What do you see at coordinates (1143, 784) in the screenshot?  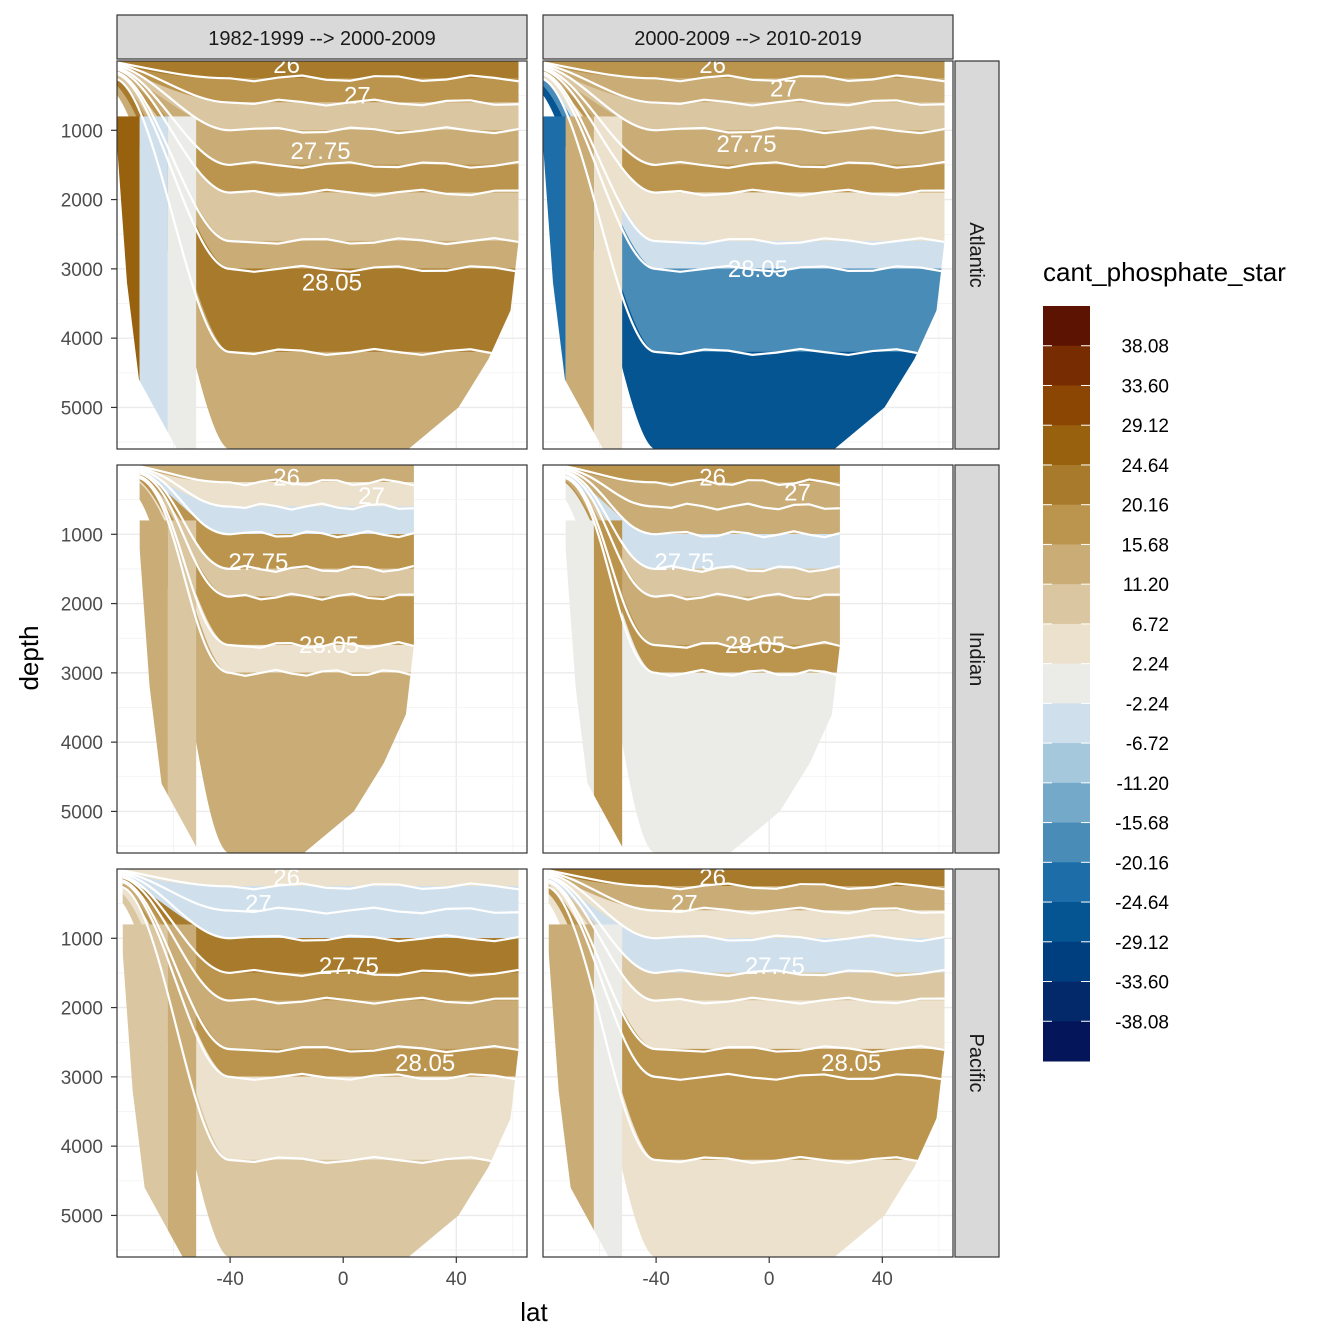 I see `legend-label: -11.20` at bounding box center [1143, 784].